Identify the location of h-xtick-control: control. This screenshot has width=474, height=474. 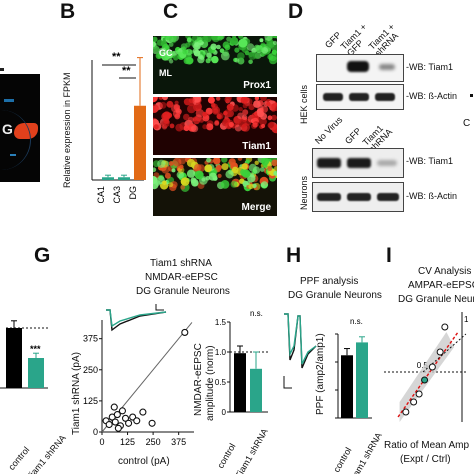
(342, 459).